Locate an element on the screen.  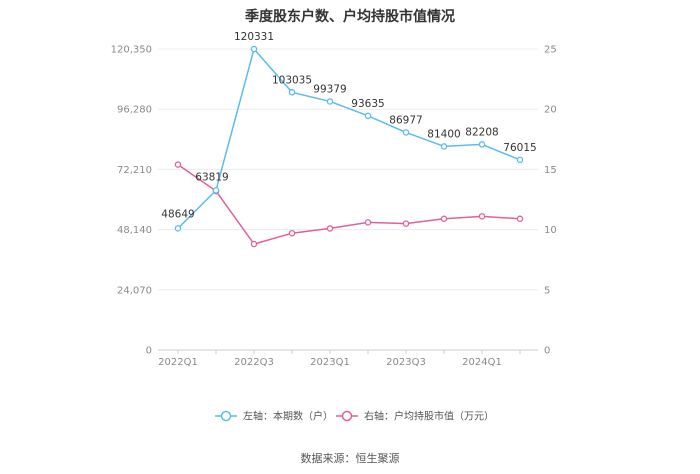
source-note: 数据来源：恒生聚源 is located at coordinates (350, 458).